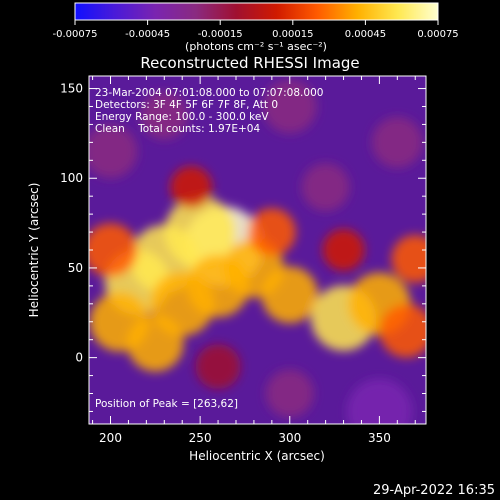  I want to click on peak-position-label: Position of Peak = [263,62], so click(166, 404).